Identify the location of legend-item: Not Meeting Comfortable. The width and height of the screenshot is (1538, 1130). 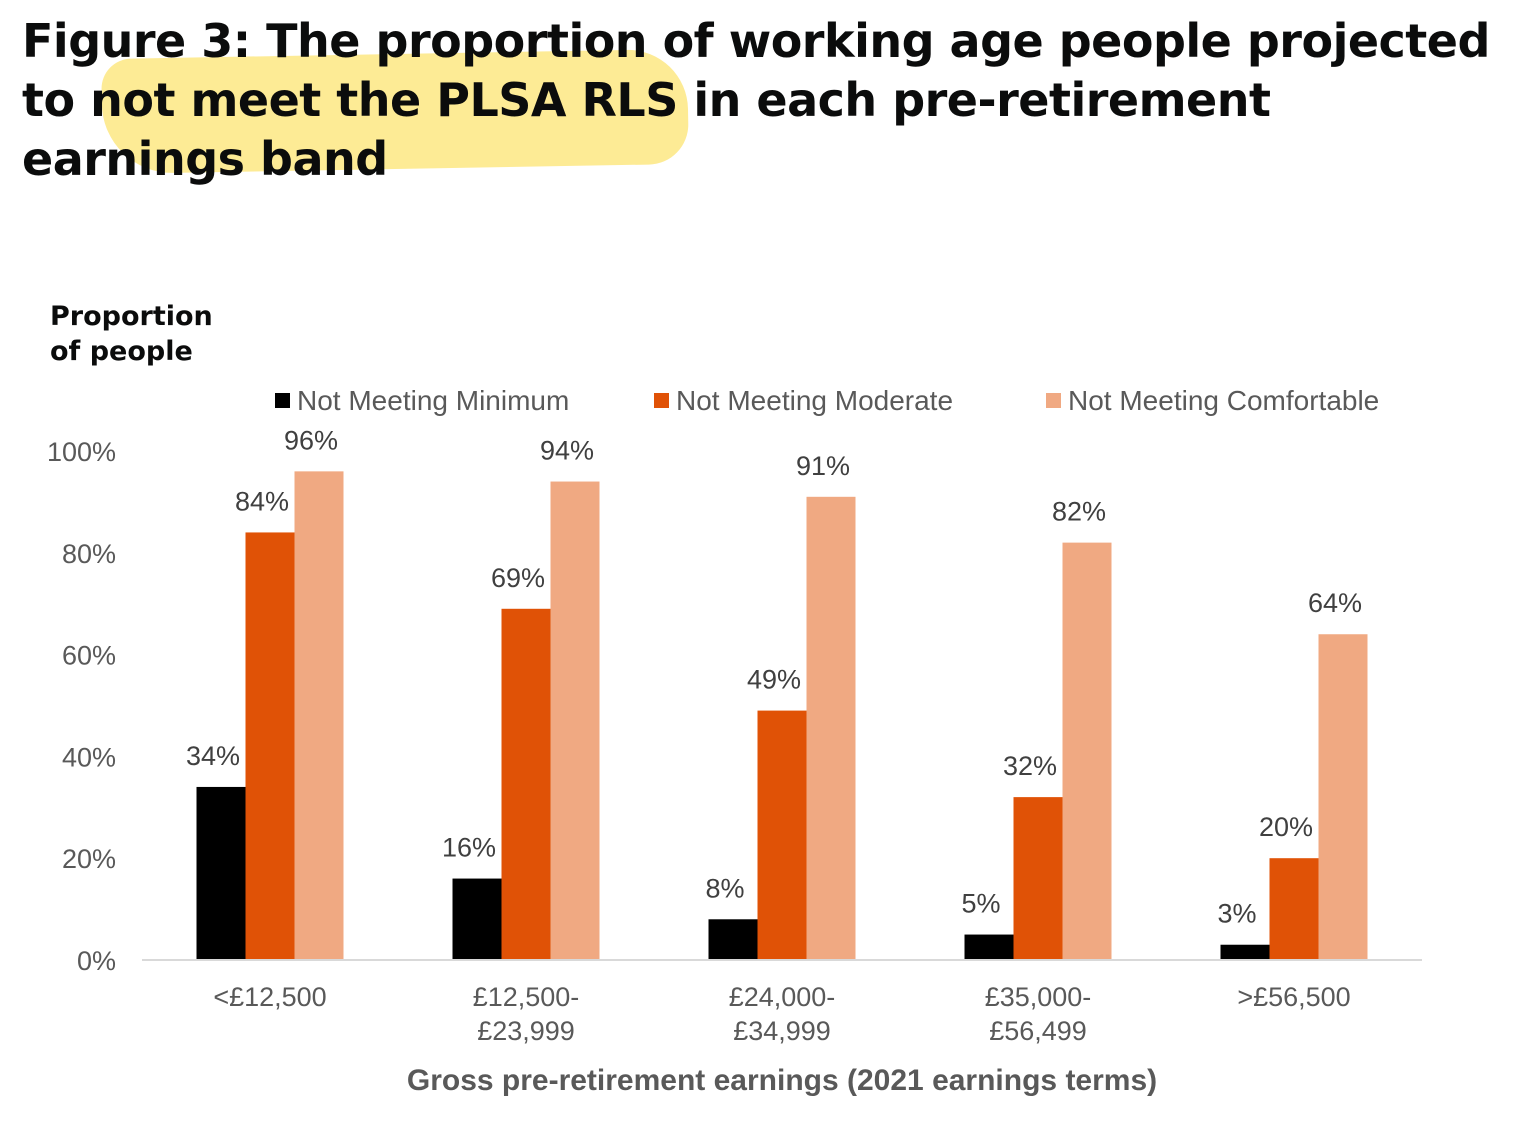
(1212, 400).